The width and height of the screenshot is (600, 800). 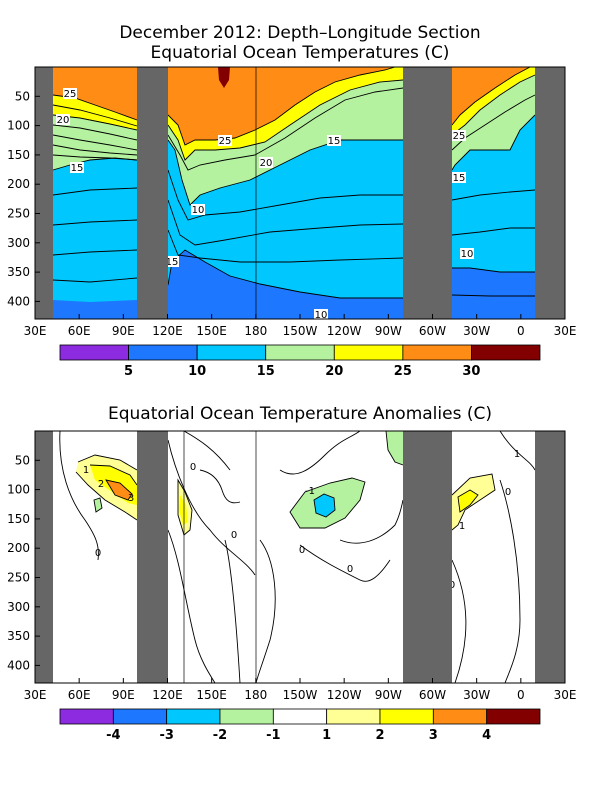 I want to click on colorbar-label: -1, so click(x=273, y=735).